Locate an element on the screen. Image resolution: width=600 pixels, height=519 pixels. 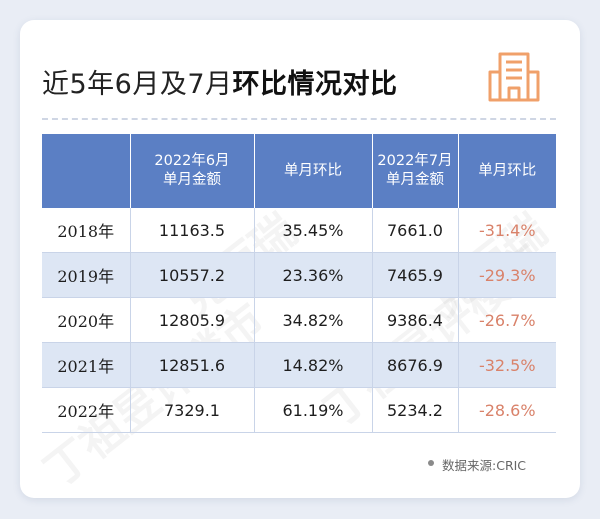
cell-june-amount: 7329.1 is located at coordinates (192, 410).